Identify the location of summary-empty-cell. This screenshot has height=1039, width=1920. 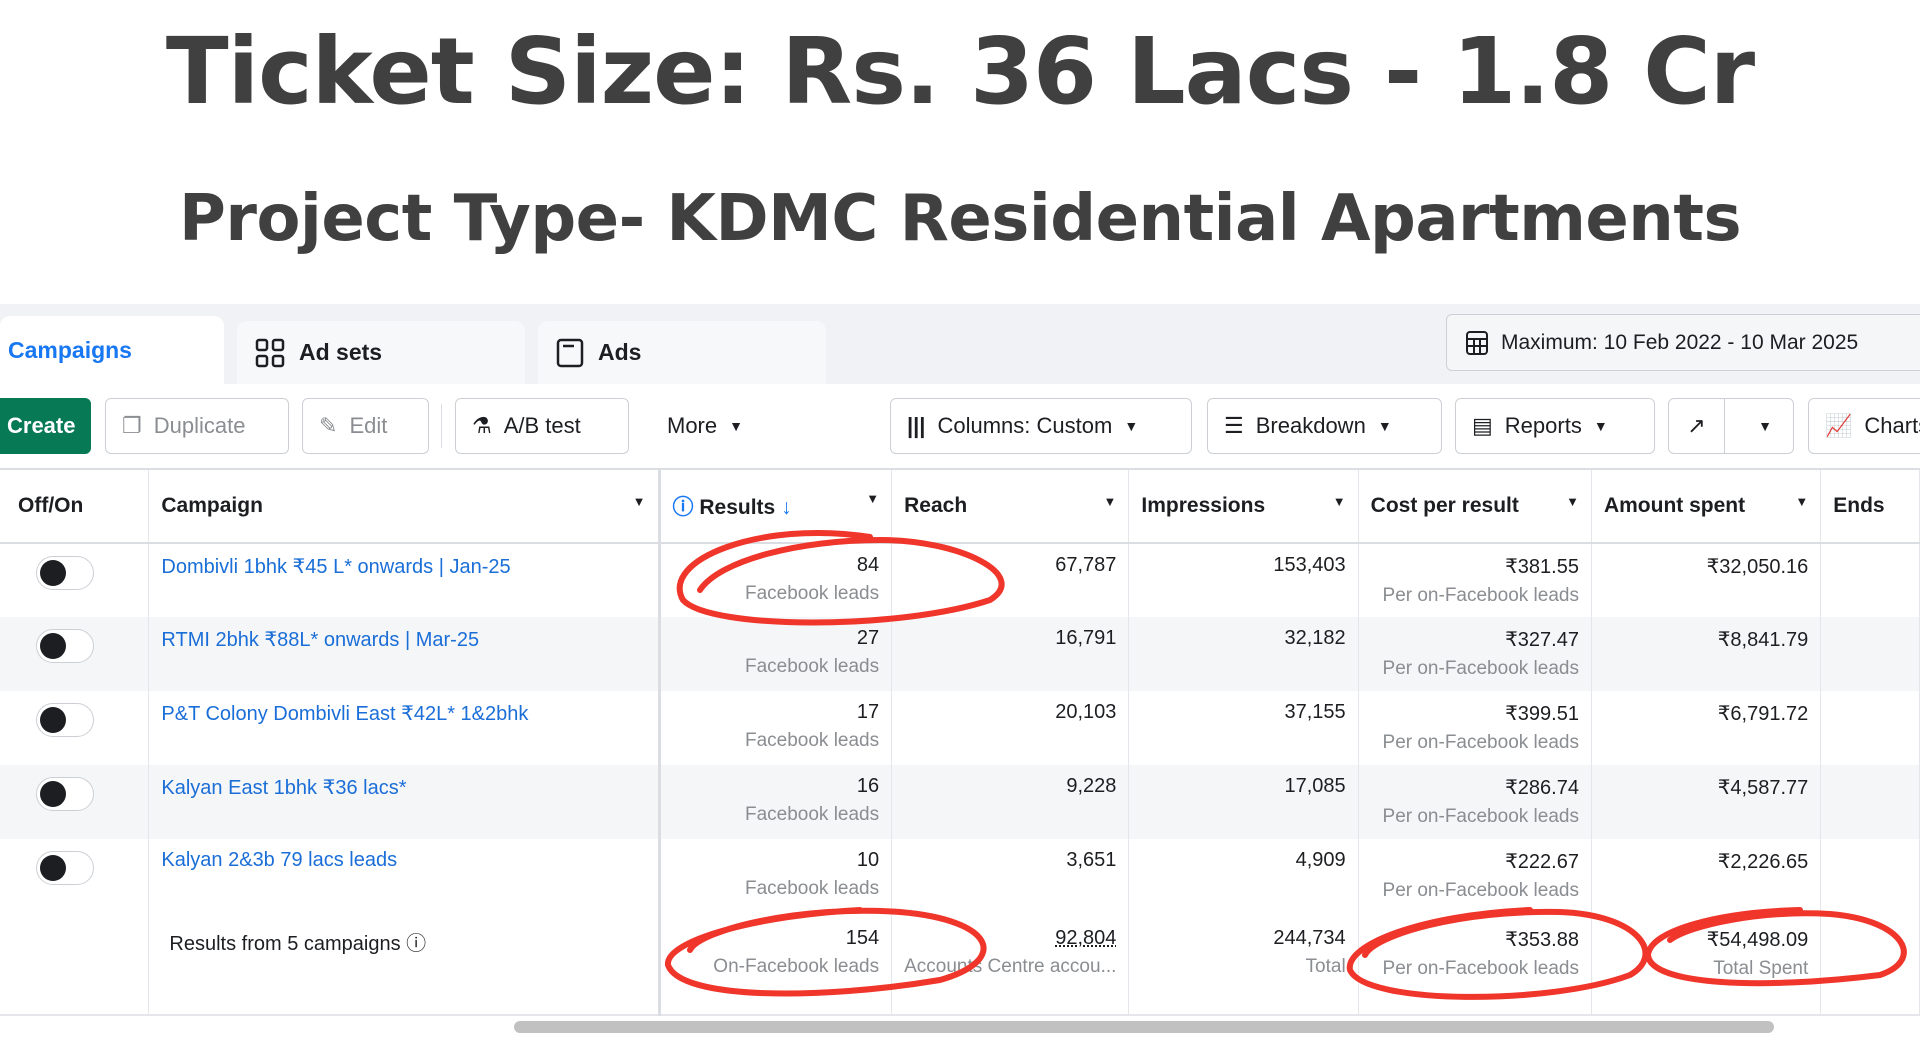
(75, 964).